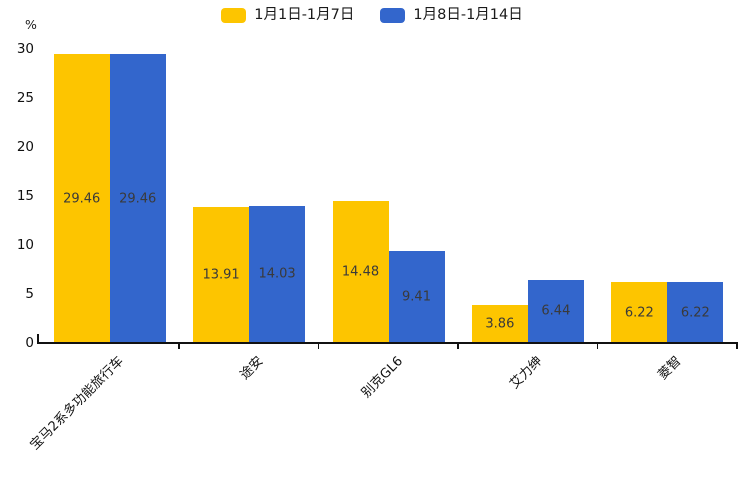 The width and height of the screenshot is (744, 496). I want to click on bar-series1-艾力绅: 3.86, so click(499, 324).